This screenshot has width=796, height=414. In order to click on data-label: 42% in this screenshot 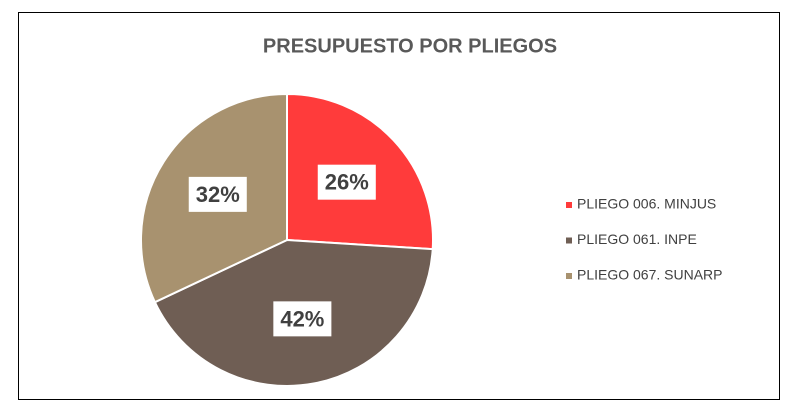, I will do `click(302, 318)`.